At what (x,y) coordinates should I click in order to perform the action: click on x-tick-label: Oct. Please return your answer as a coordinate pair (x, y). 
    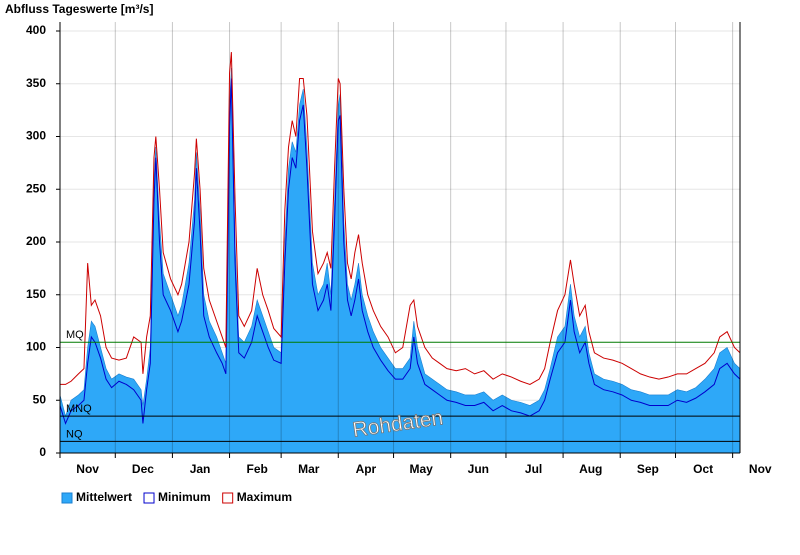
    Looking at the image, I should click on (703, 469).